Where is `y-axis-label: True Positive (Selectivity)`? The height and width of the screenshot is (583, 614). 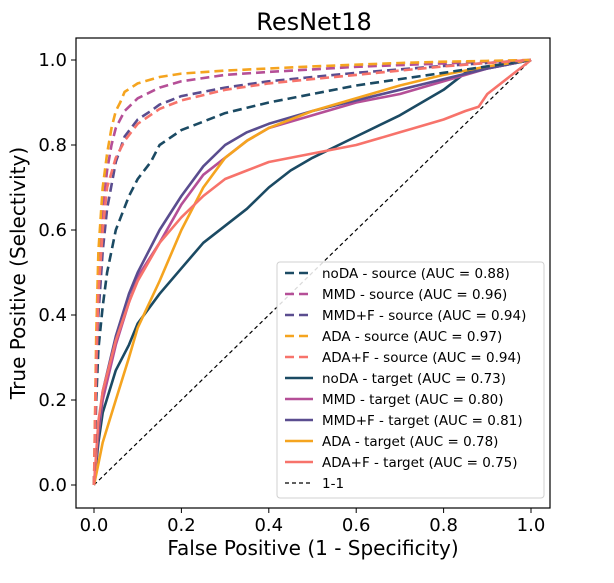 y-axis-label: True Positive (Selectivity) is located at coordinates (18, 273).